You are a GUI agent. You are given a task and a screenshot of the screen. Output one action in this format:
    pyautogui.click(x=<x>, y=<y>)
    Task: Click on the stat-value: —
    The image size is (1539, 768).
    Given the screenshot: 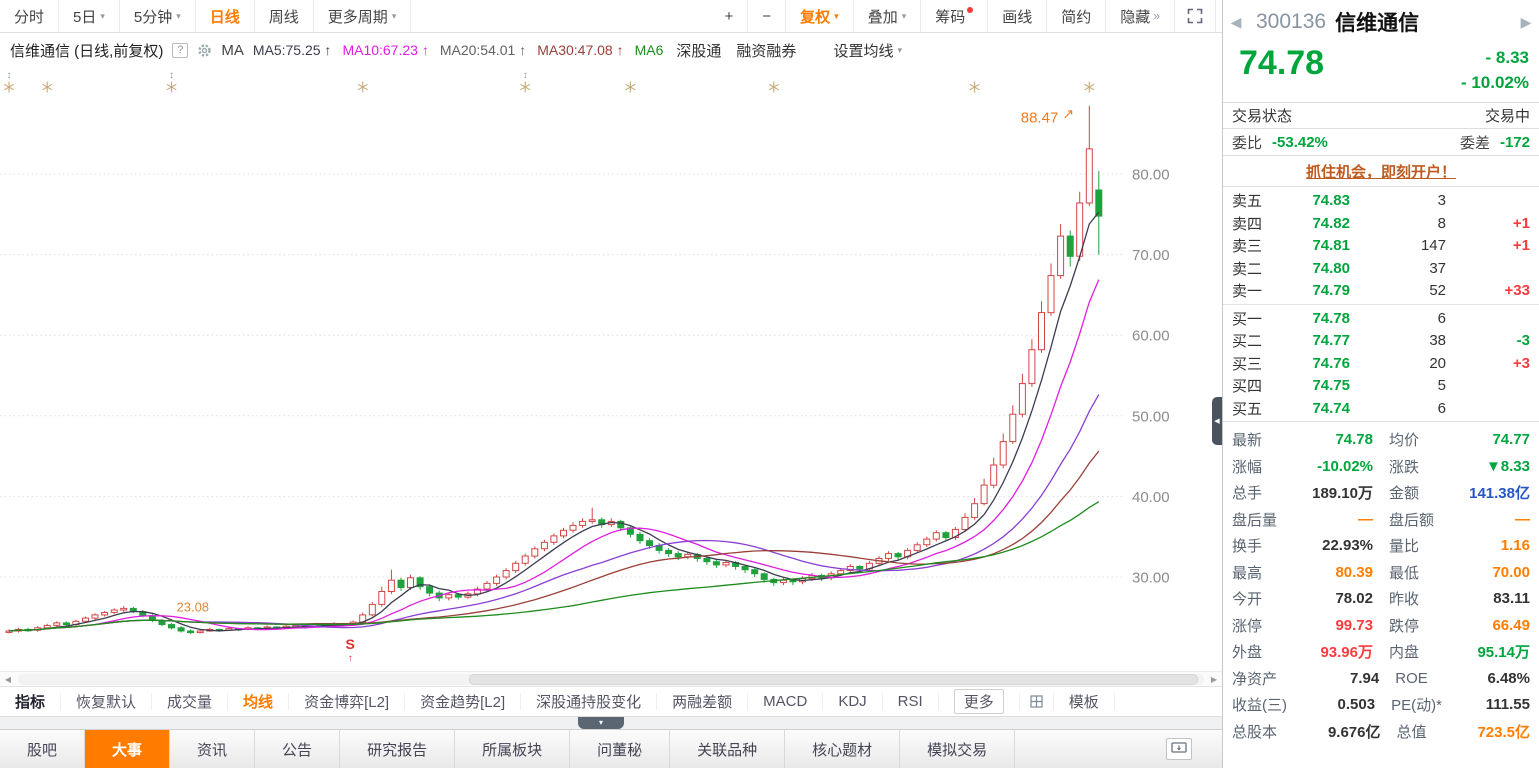 What is the action you would take?
    pyautogui.click(x=1365, y=519)
    